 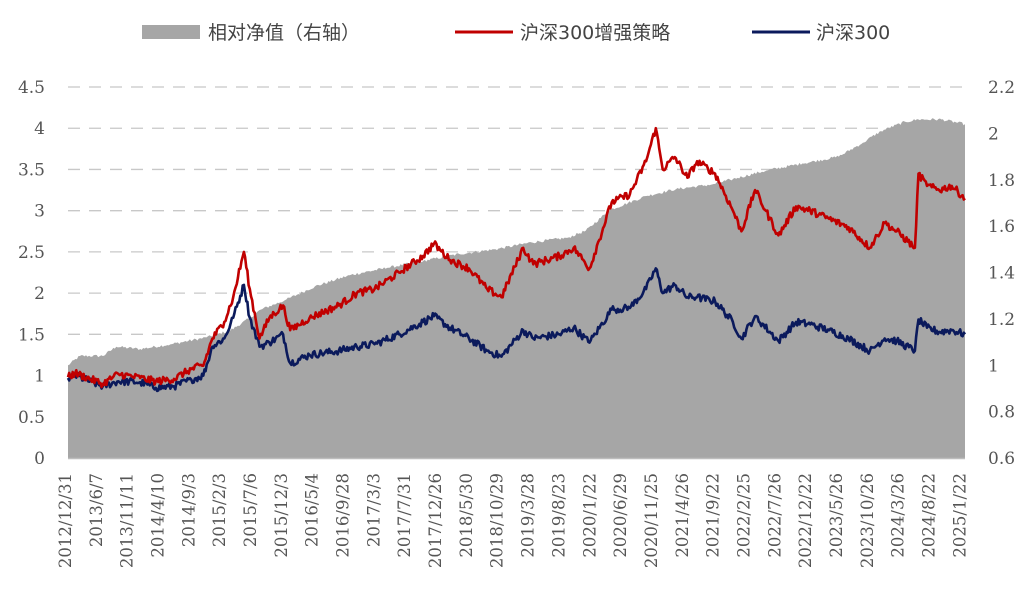 What do you see at coordinates (1001, 320) in the screenshot?
I see `y-right-tick-label: 1.2` at bounding box center [1001, 320].